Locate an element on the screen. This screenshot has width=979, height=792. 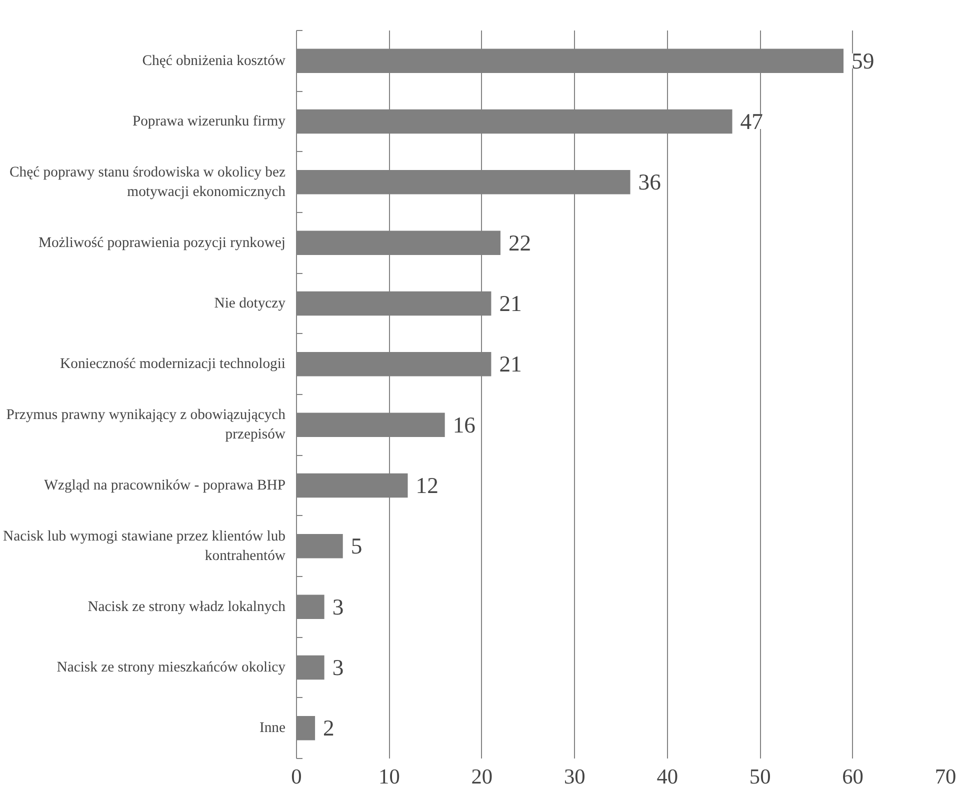
data-label: 22 is located at coordinates (520, 243).